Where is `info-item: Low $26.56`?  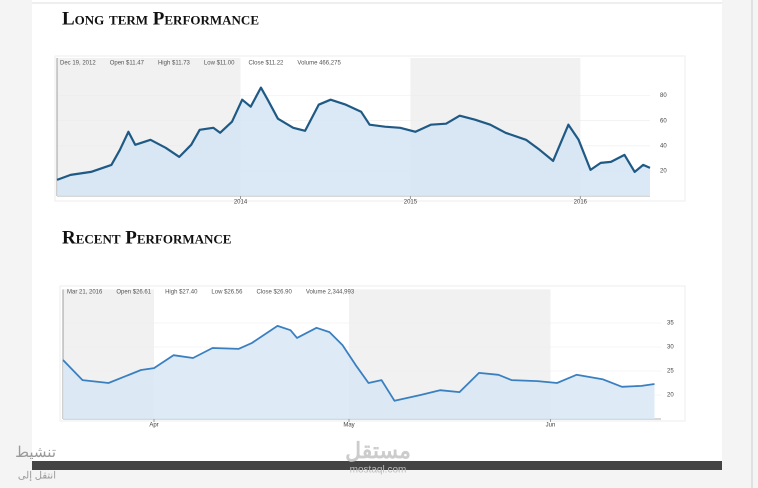 info-item: Low $26.56 is located at coordinates (227, 293).